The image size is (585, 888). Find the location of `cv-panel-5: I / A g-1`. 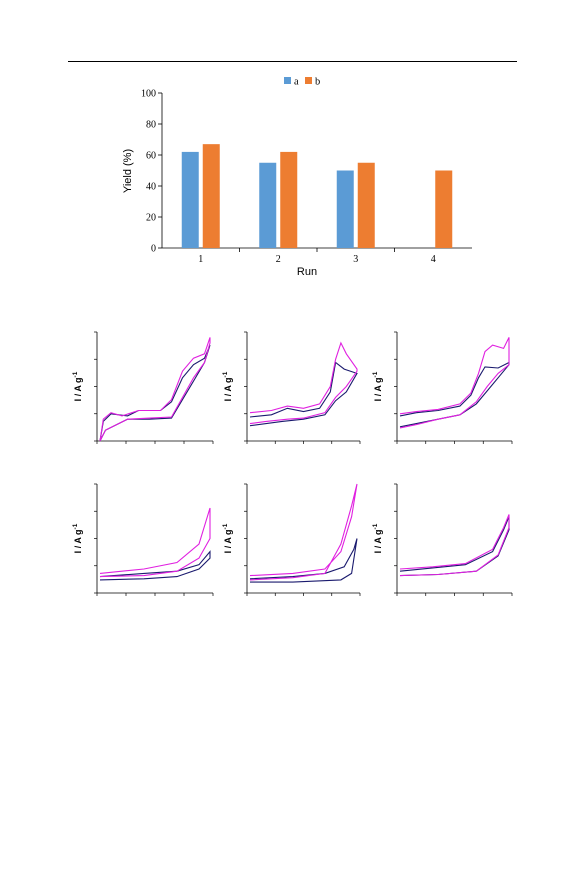

cv-panel-5: I / A g-1 is located at coordinates (291, 539).